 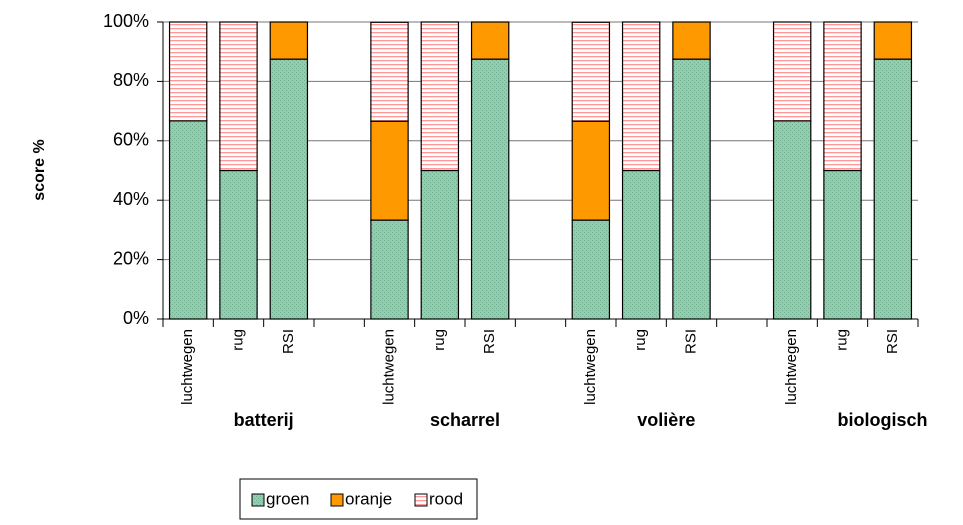 What do you see at coordinates (465, 420) in the screenshot?
I see `group-label: scharrel` at bounding box center [465, 420].